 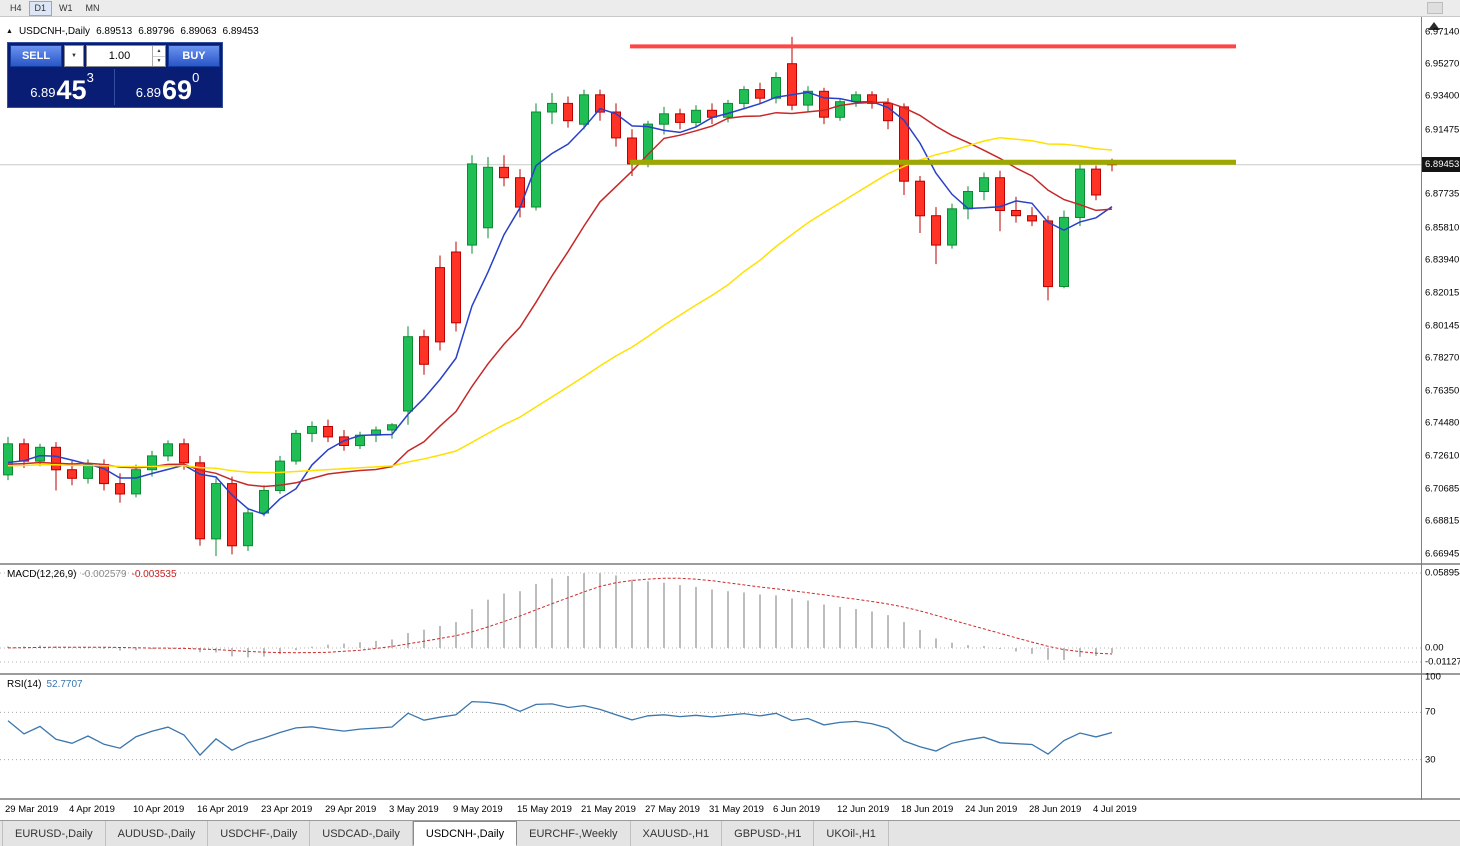 What do you see at coordinates (1442, 194) in the screenshot?
I see `price-axis-label: 6.87735` at bounding box center [1442, 194].